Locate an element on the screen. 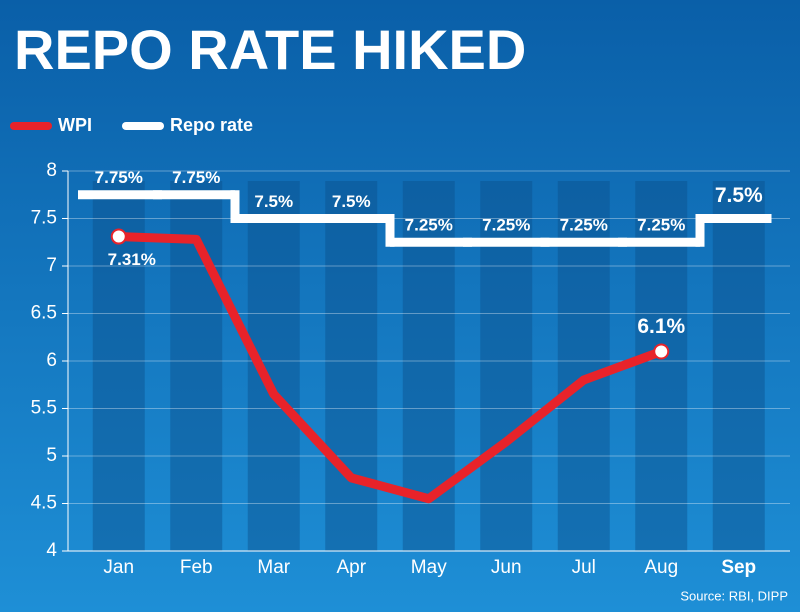 Image resolution: width=800 pixels, height=612 pixels. source: Source: RBI, DIPP is located at coordinates (734, 595).